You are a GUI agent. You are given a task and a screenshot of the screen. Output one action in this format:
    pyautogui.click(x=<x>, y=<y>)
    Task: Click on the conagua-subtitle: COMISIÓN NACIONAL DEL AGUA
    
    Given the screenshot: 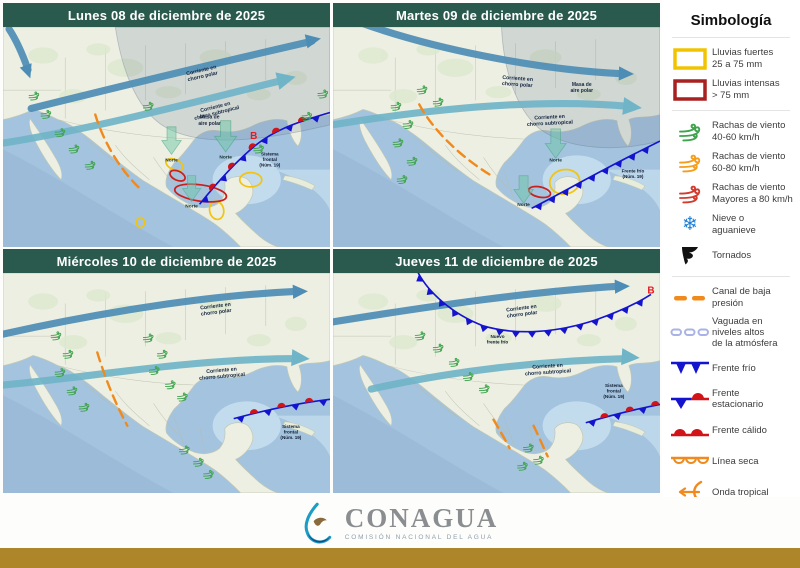 What is the action you would take?
    pyautogui.click(x=419, y=537)
    